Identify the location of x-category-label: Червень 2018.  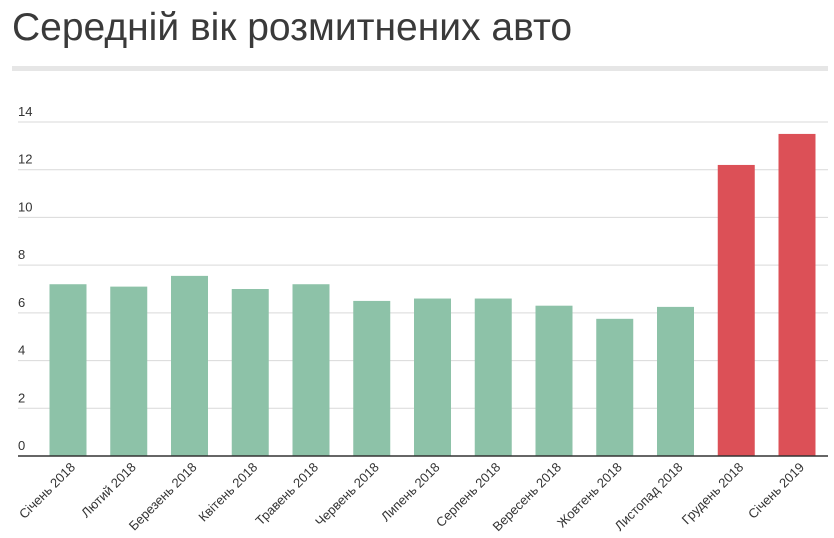
(347, 495).